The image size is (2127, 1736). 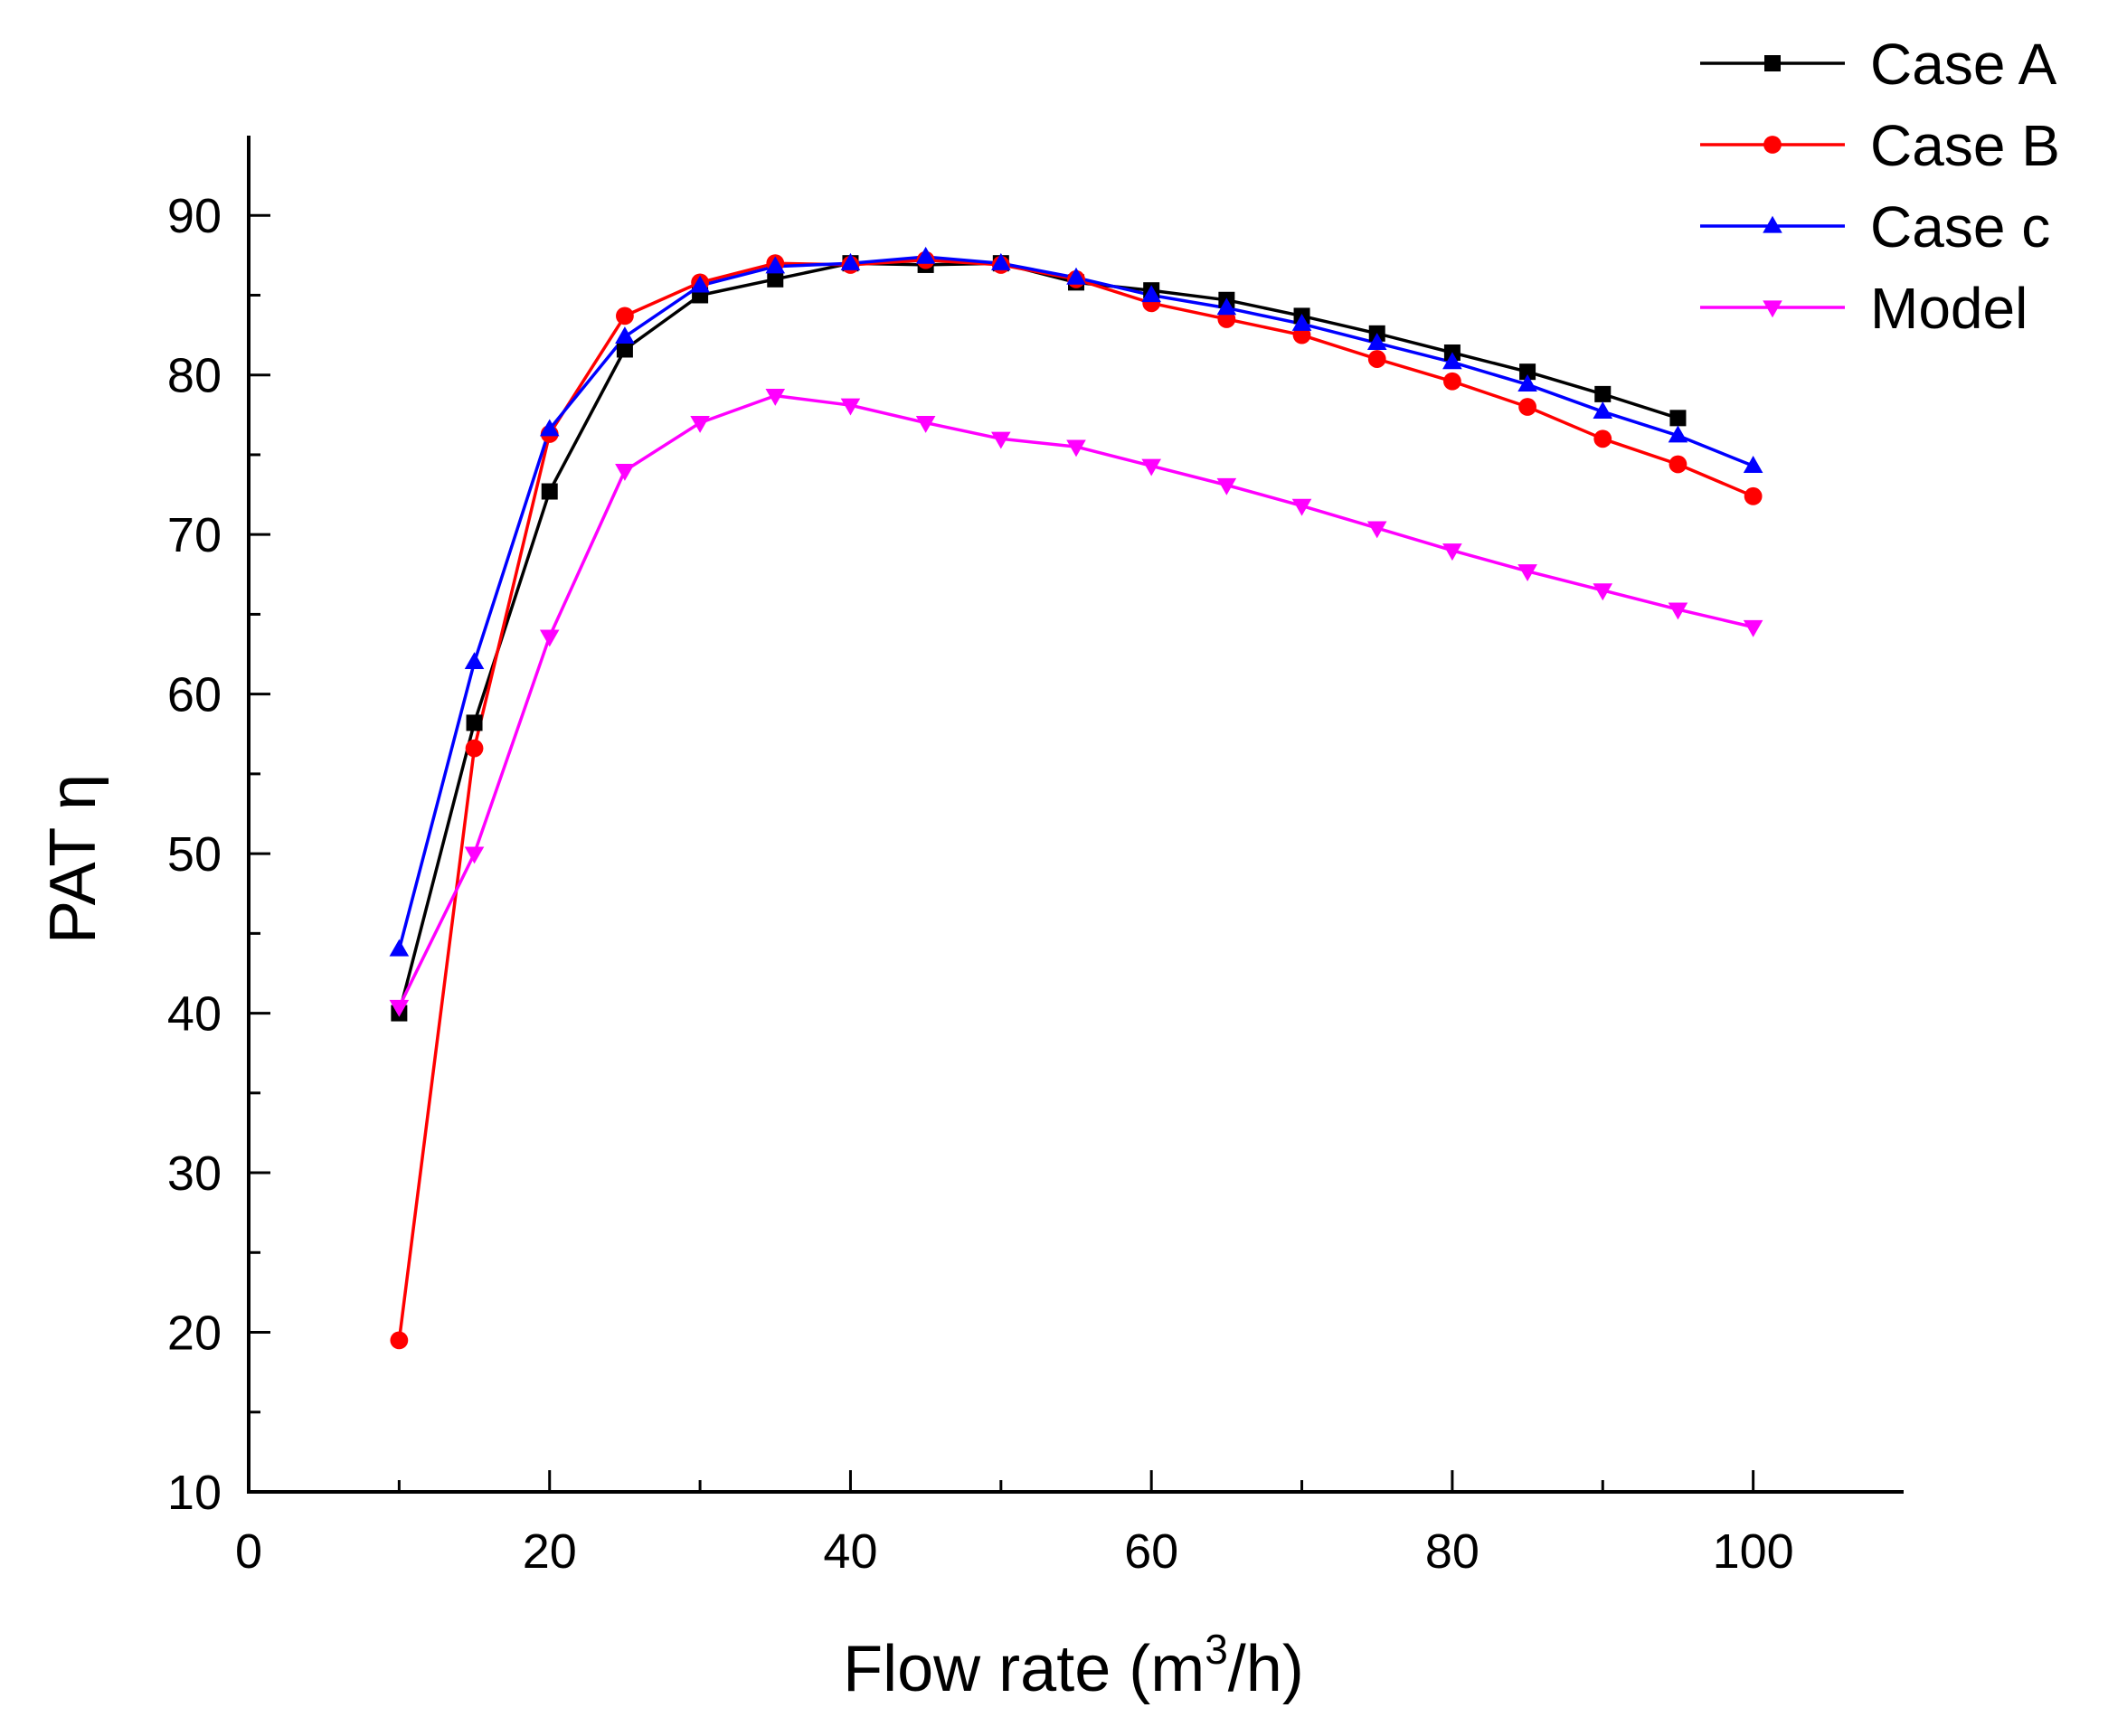 What do you see at coordinates (1217, 1650) in the screenshot?
I see `x-axis-title-superscript: 3` at bounding box center [1217, 1650].